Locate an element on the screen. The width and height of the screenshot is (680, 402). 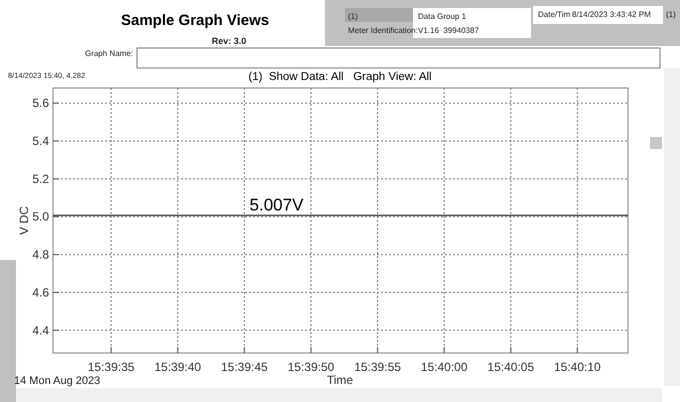
text: Date/Tim is located at coordinates (554, 14).